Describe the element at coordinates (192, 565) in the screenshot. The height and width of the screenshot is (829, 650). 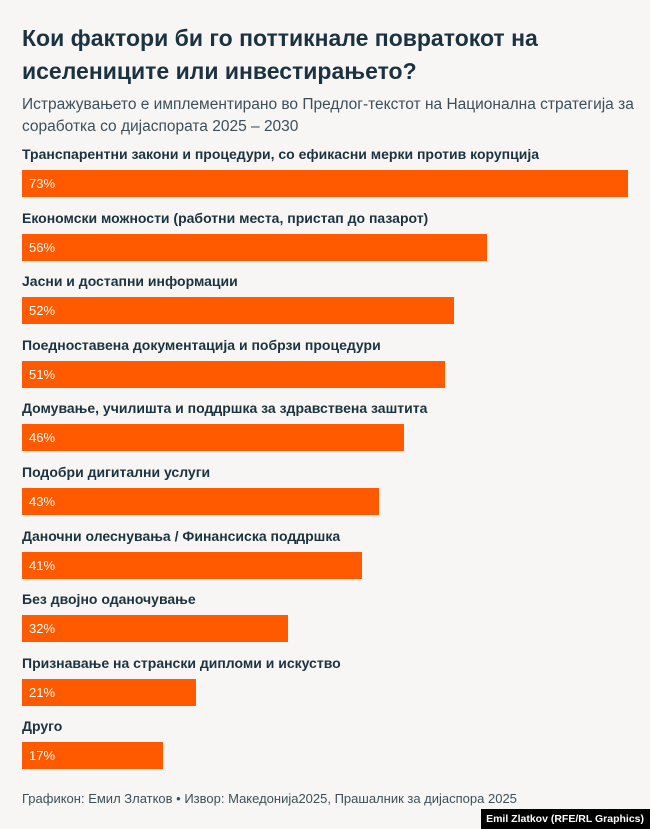
I see `bar: 41%` at that location.